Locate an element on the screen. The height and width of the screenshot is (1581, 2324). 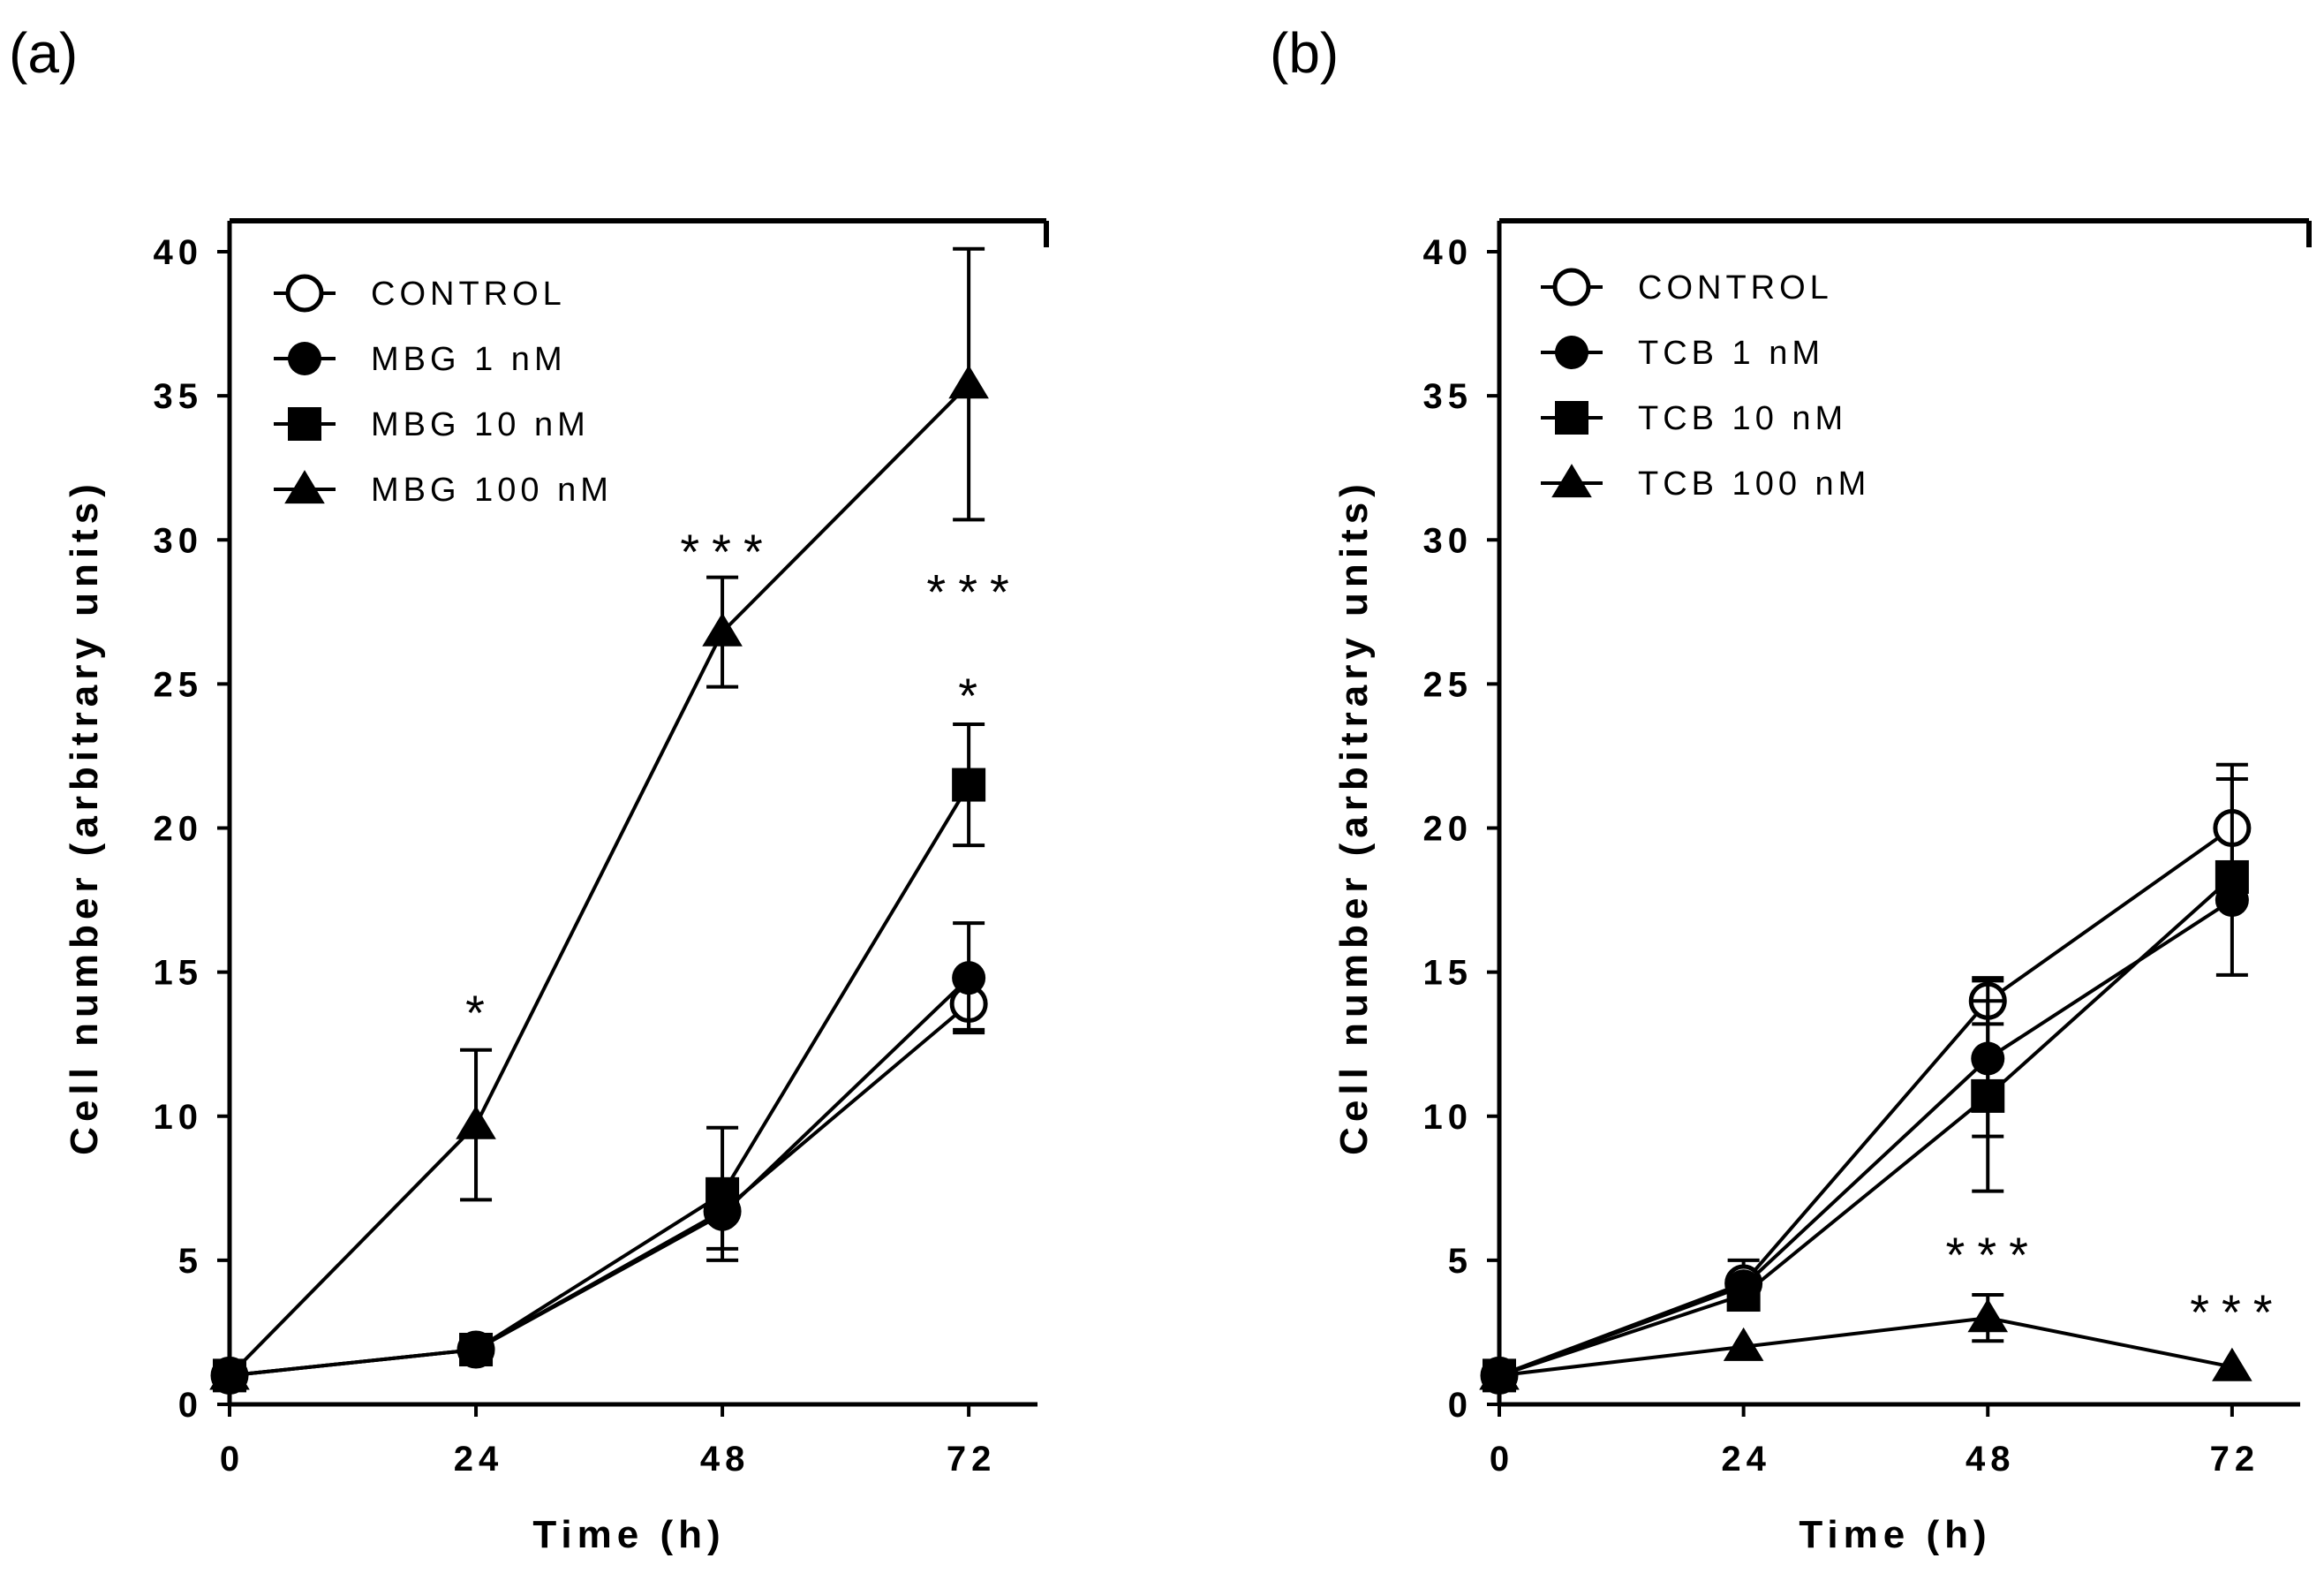
panel-b-label: (b) is located at coordinates (1305, 53).